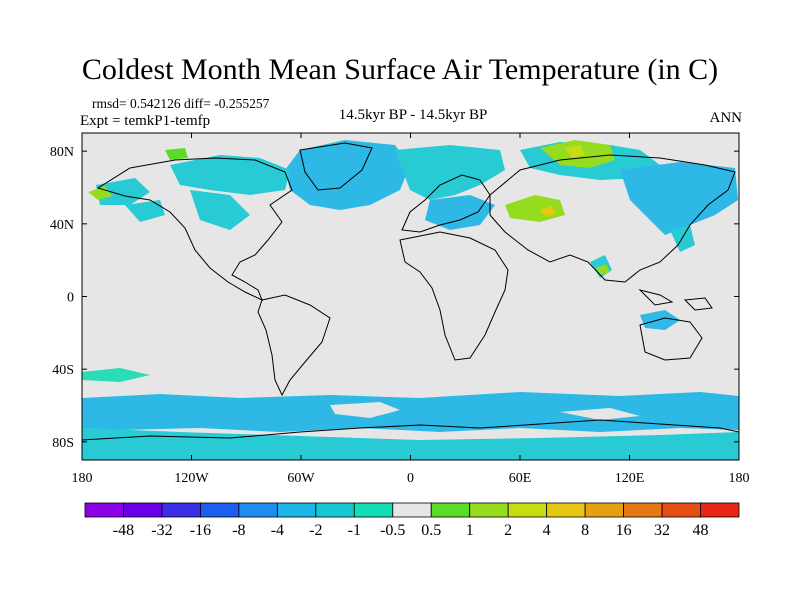  Describe the element at coordinates (145, 121) in the screenshot. I see `experiment-text: Expt = temkP1-temfp` at that location.